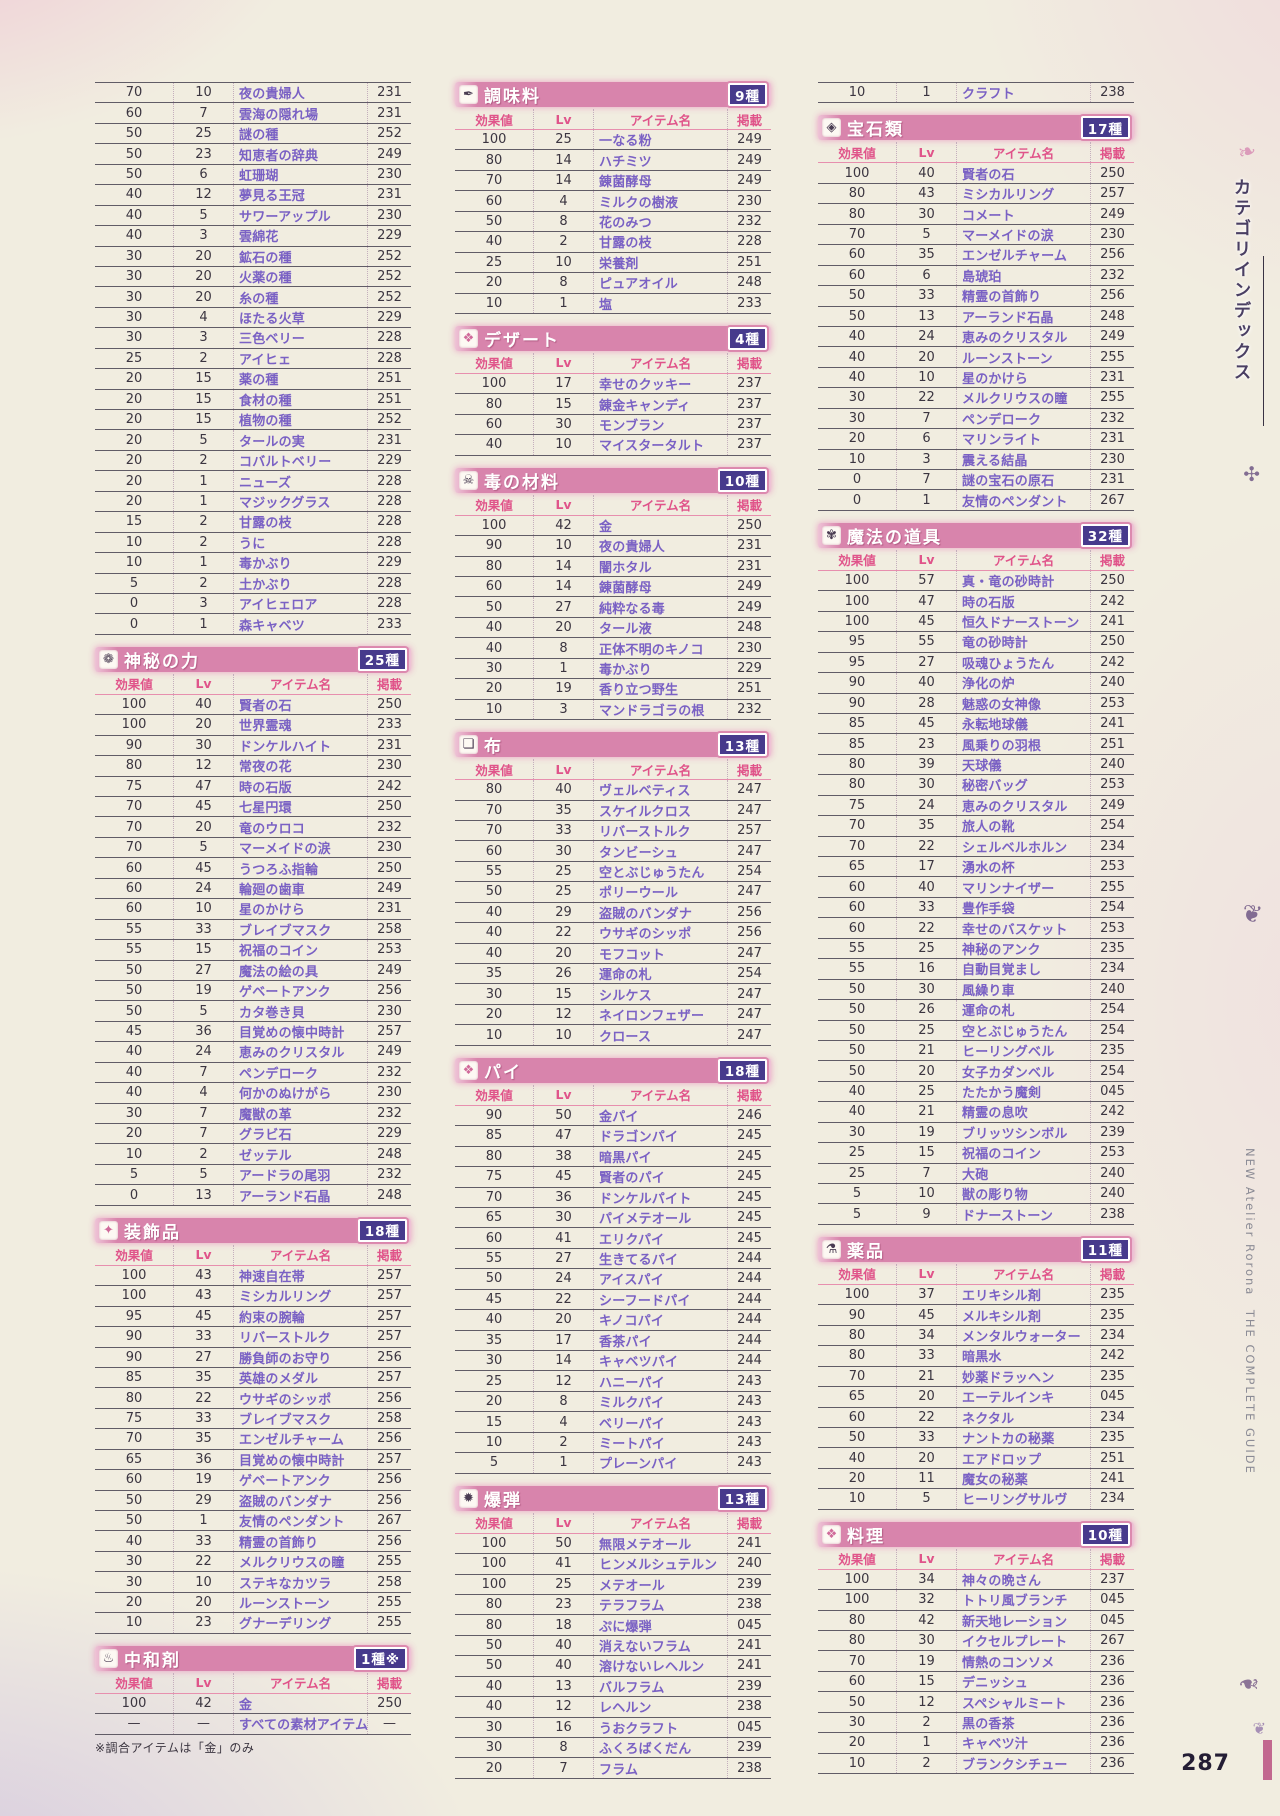 The image size is (1280, 1816). I want to click on item-name: ふくろばくだん, so click(660, 1748).